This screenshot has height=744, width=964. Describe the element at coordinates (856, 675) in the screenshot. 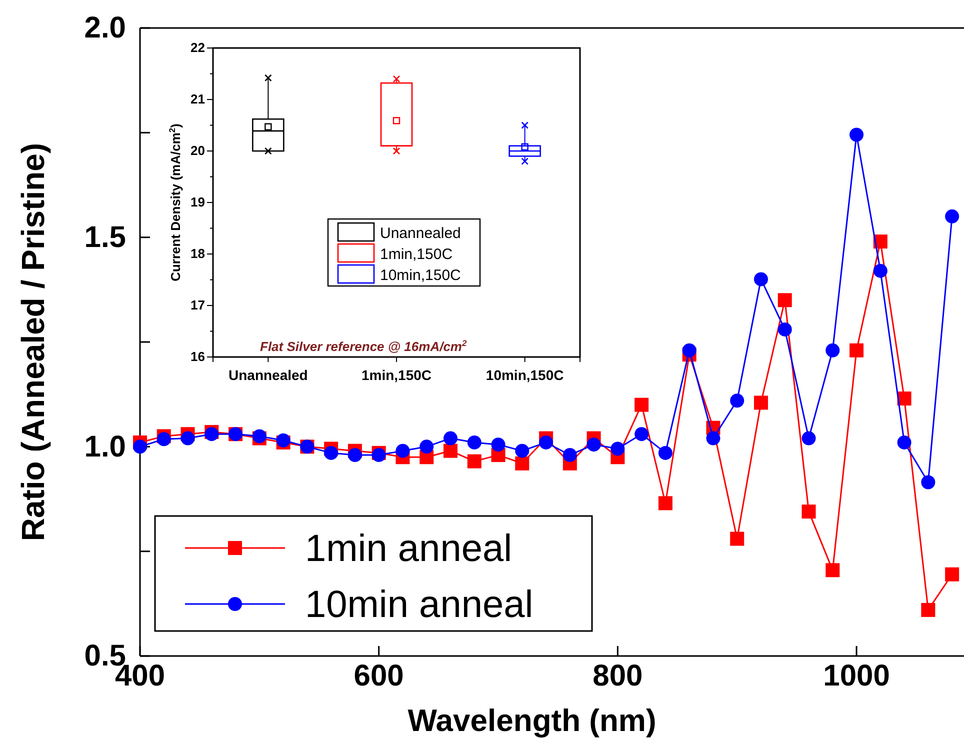

I see `x-tick-label: 1000` at that location.